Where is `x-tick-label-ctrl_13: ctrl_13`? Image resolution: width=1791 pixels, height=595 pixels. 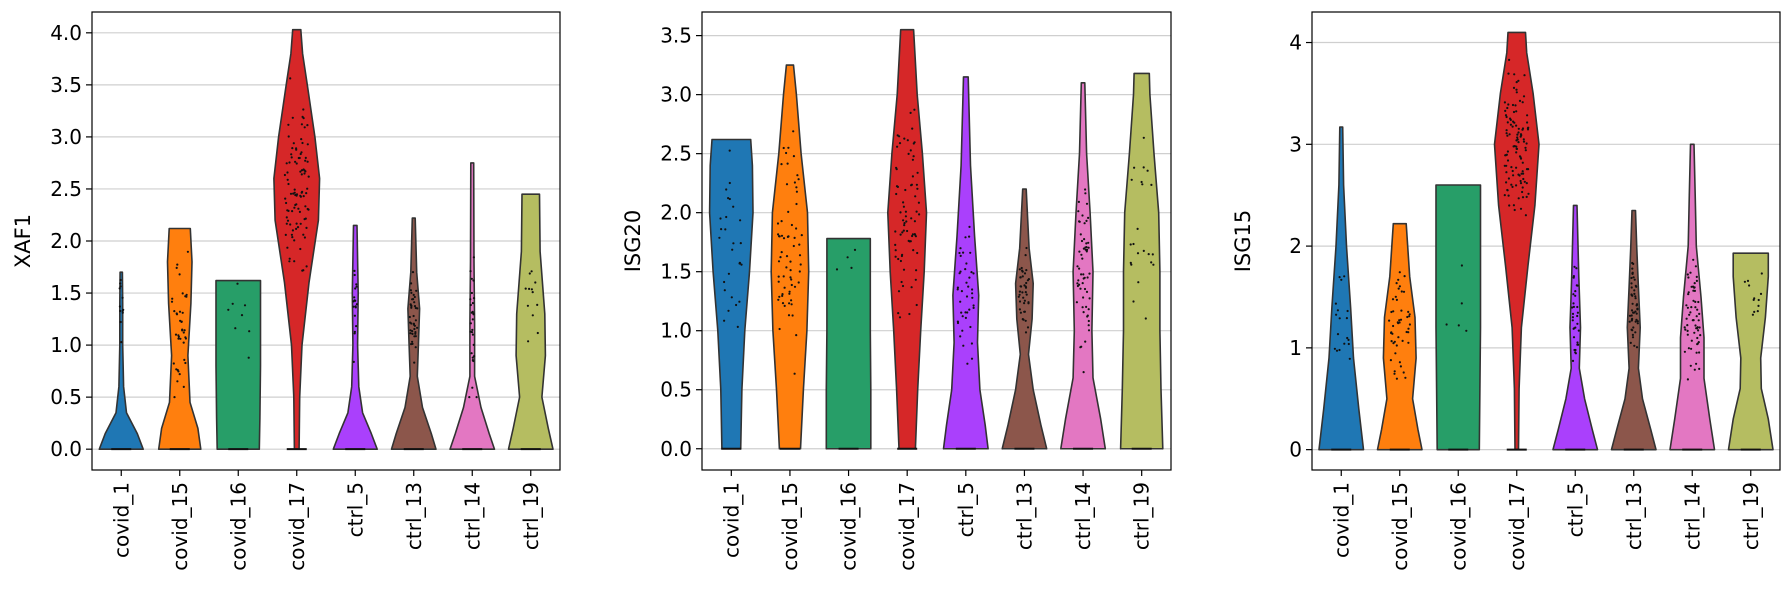
x-tick-label-ctrl_13: ctrl_13 is located at coordinates (1634, 516).